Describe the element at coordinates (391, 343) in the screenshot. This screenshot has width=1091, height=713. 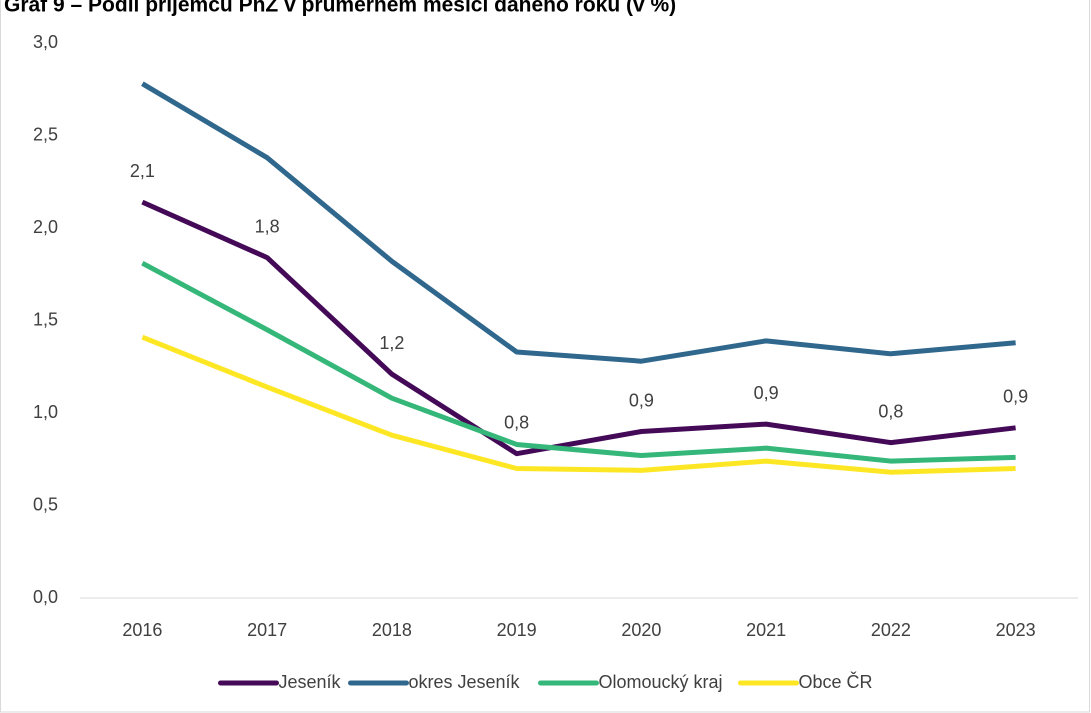
I see `data-label: 1,2` at that location.